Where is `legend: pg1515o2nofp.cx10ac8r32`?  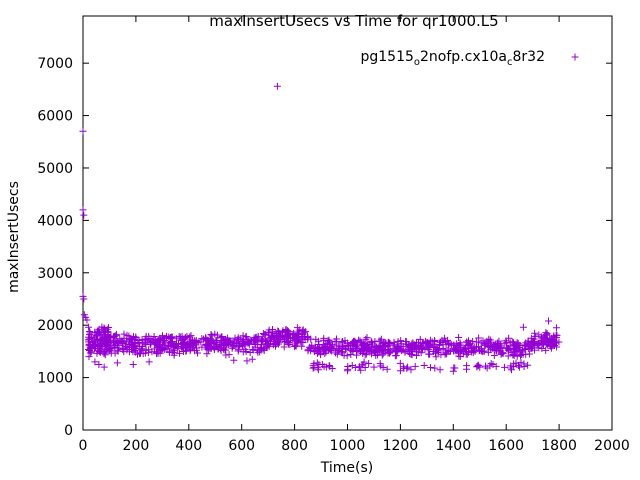 legend: pg1515o2nofp.cx10ac8r32 is located at coordinates (469, 58).